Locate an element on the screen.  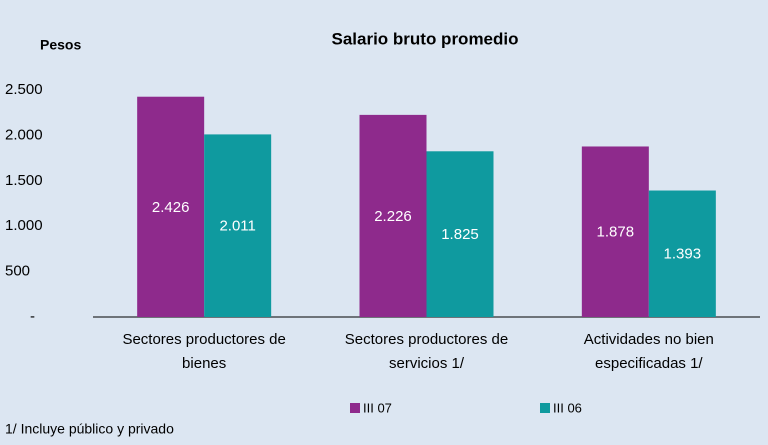
x-tick-label: Sectores productores de servicios 1/ is located at coordinates (426, 351).